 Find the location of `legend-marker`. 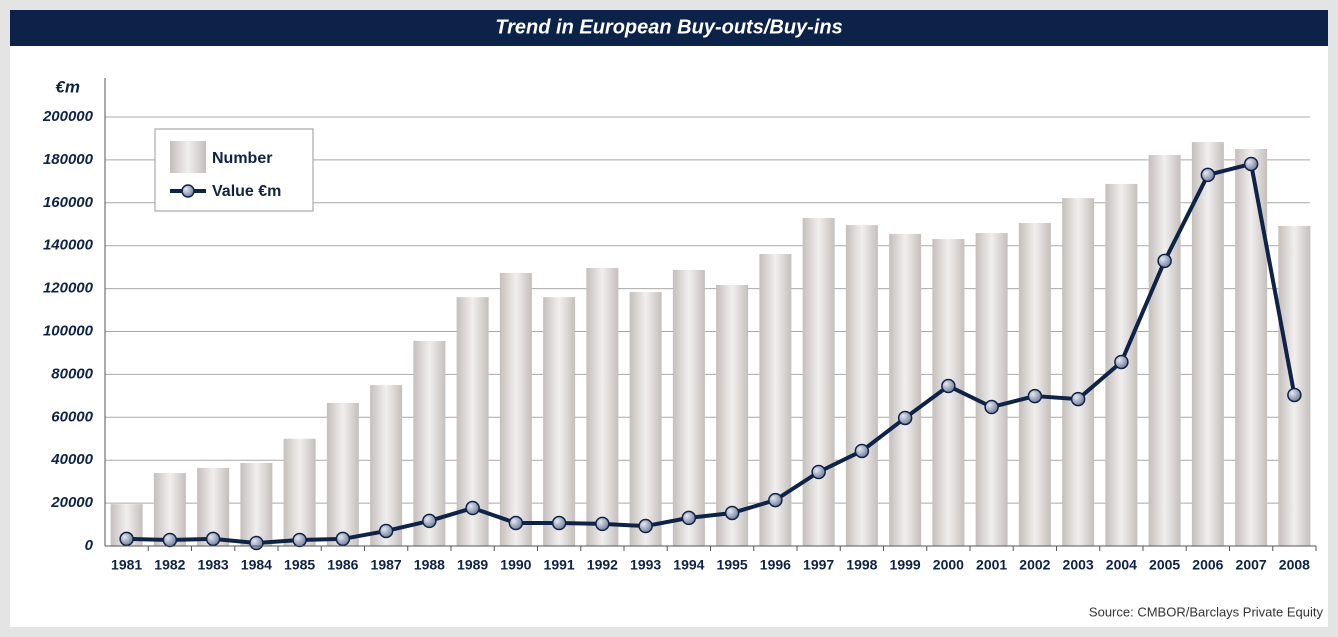

legend-marker is located at coordinates (188, 191).